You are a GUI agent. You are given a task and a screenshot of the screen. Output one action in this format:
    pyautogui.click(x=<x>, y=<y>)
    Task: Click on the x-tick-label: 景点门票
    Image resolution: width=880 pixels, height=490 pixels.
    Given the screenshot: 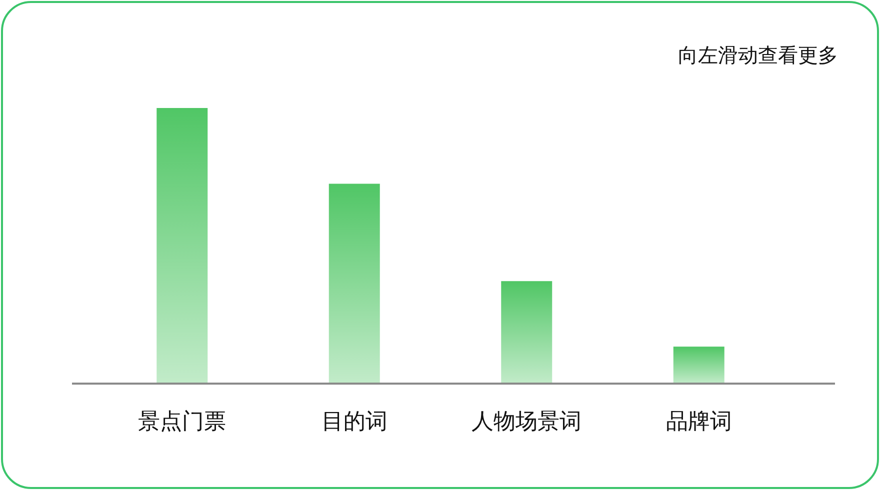 What is the action you would take?
    pyautogui.click(x=182, y=422)
    